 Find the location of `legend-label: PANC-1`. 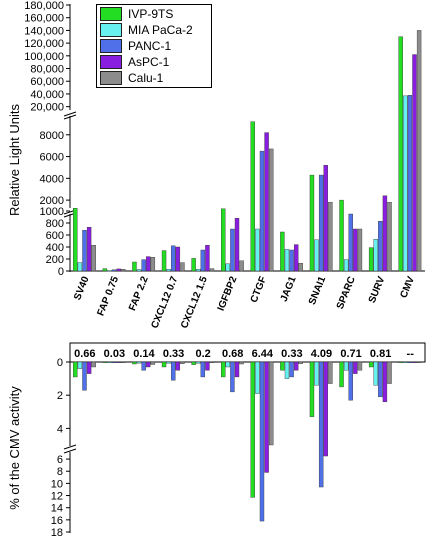

legend-label: PANC-1 is located at coordinates (150, 46).